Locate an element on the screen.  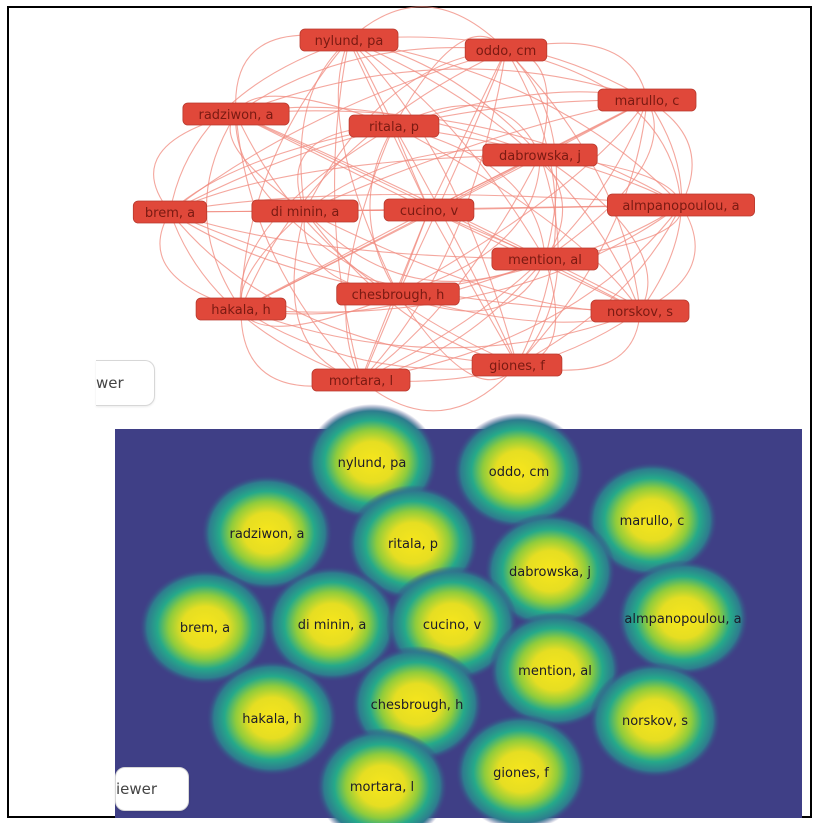
density-label-cucino: cucino, v is located at coordinates (452, 625).